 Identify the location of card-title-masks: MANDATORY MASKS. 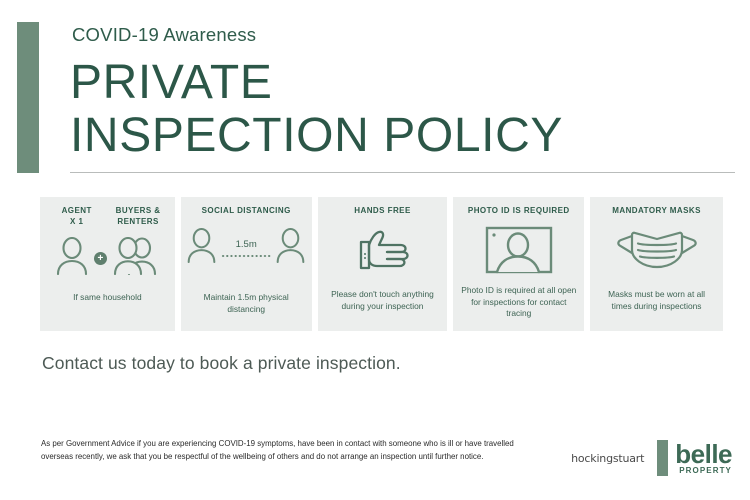
(656, 210).